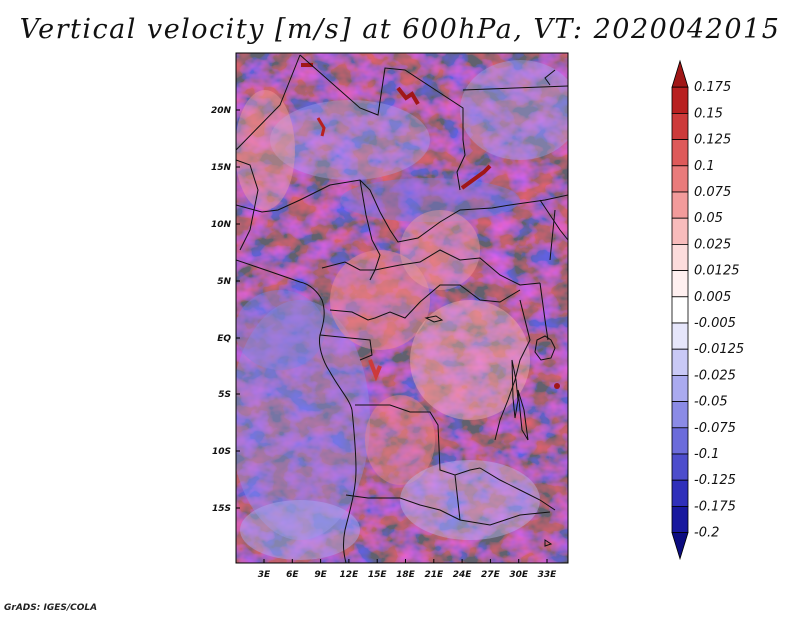 Image resolution: width=800 pixels, height=618 pixels. I want to click on colorbar-label: -0.075, so click(715, 428).